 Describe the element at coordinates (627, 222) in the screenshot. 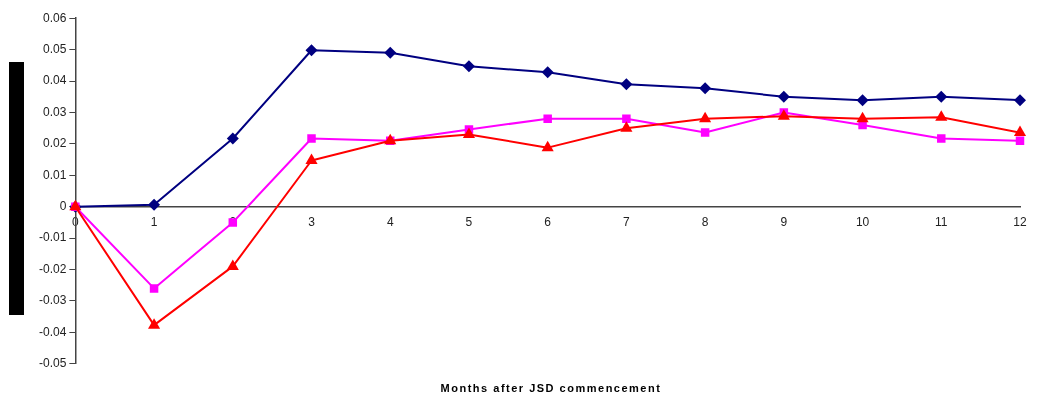

I see `x-tick-label: 7` at that location.